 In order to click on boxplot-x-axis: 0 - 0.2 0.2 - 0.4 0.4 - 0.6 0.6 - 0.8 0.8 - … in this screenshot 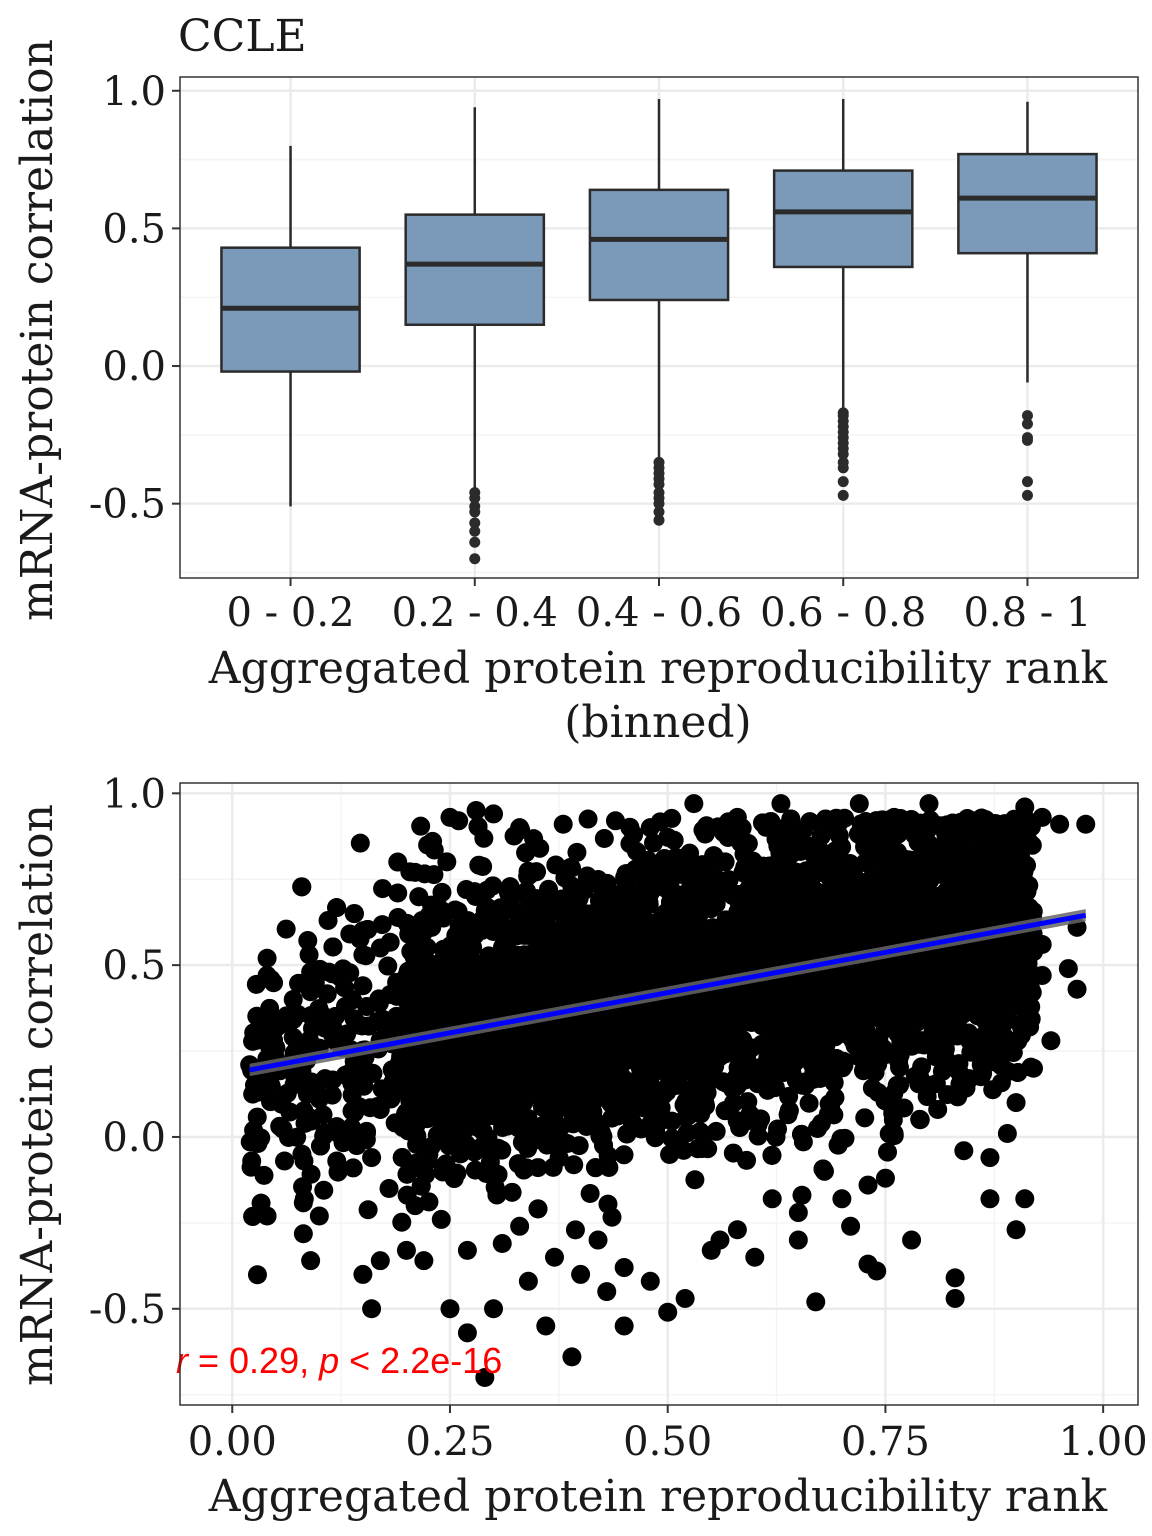, I will do `click(659, 607)`.